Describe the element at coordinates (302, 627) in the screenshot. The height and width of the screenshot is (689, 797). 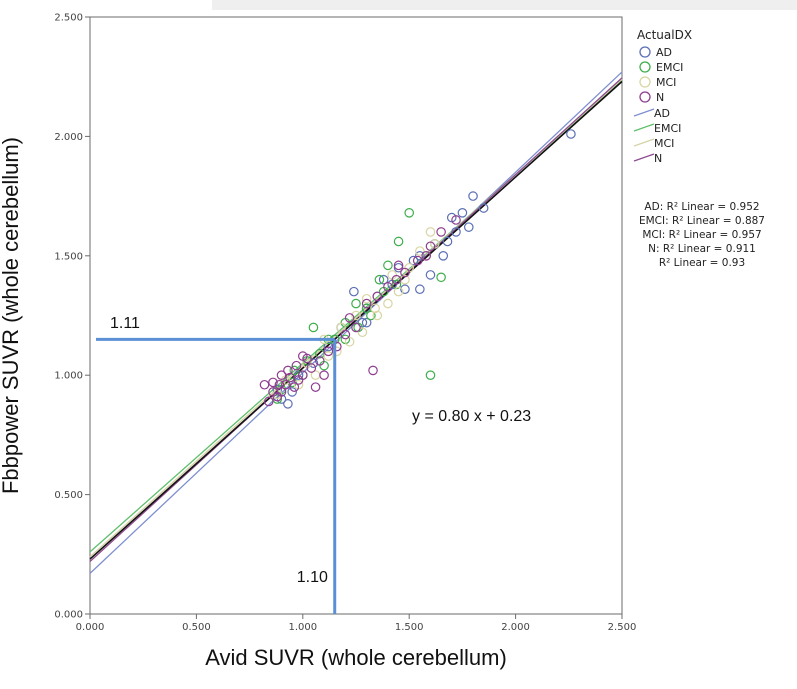
I see `x-tick-label: 1.000` at that location.